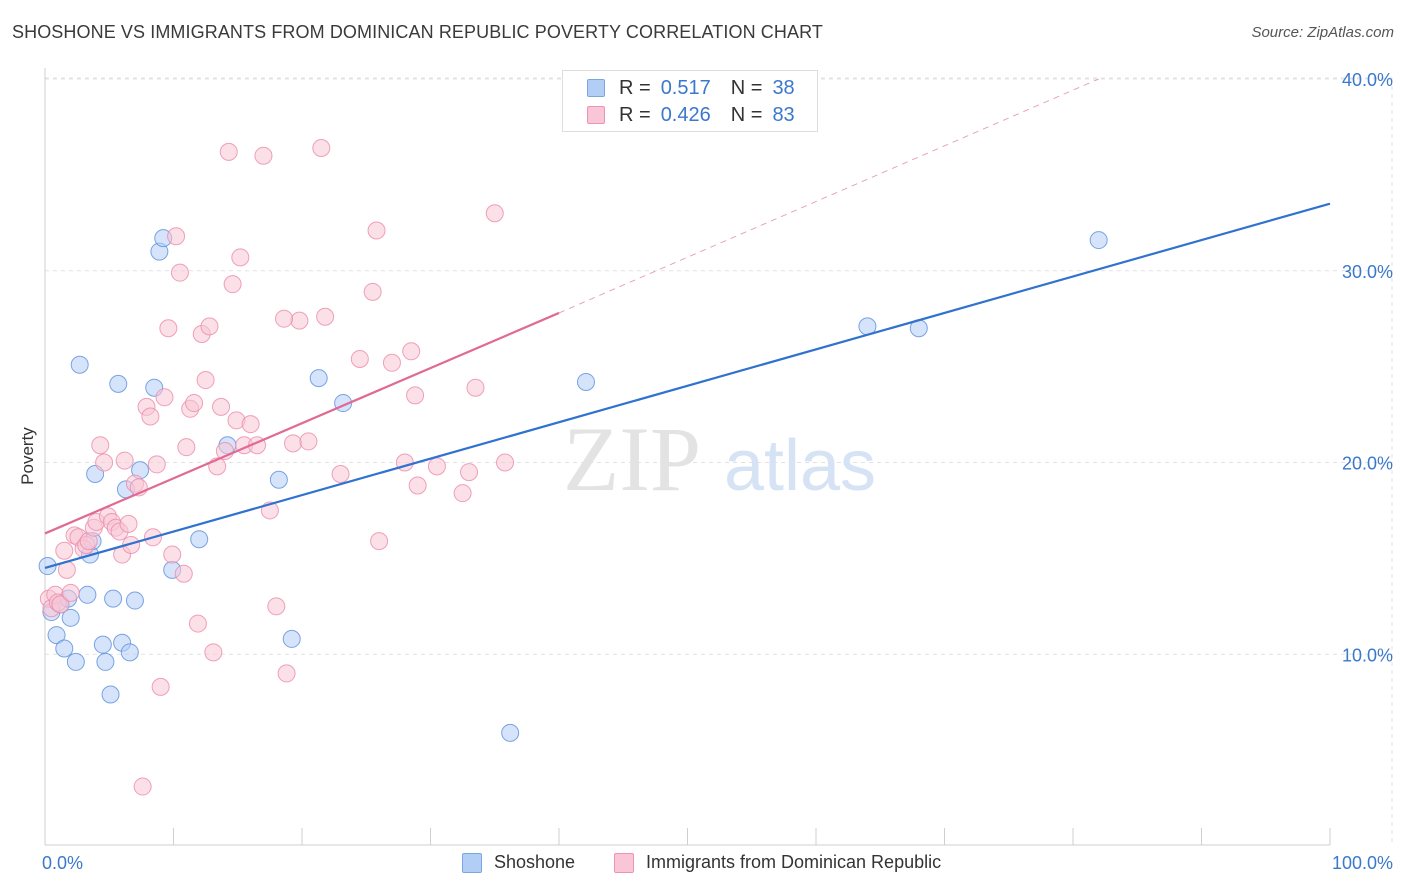  I want to click on legend-row-shoshone: R = 0.517 N = 38, so click(691, 88).